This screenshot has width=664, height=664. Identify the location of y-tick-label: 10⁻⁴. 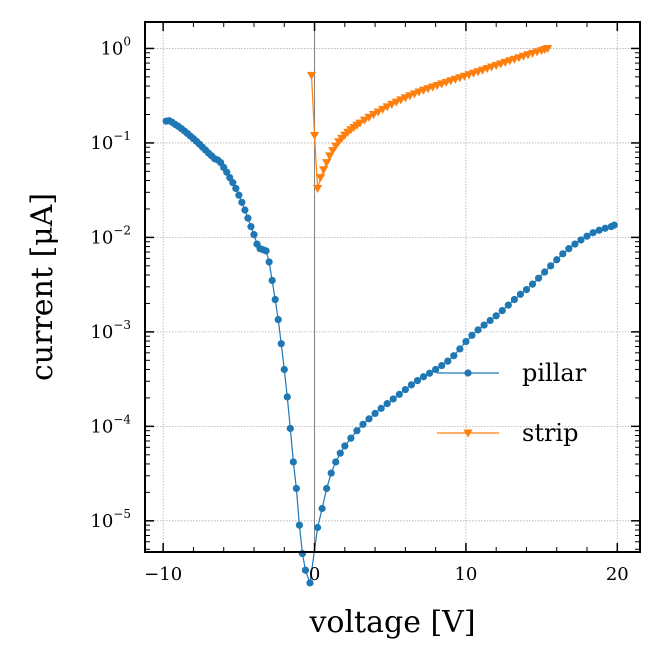
(110, 424).